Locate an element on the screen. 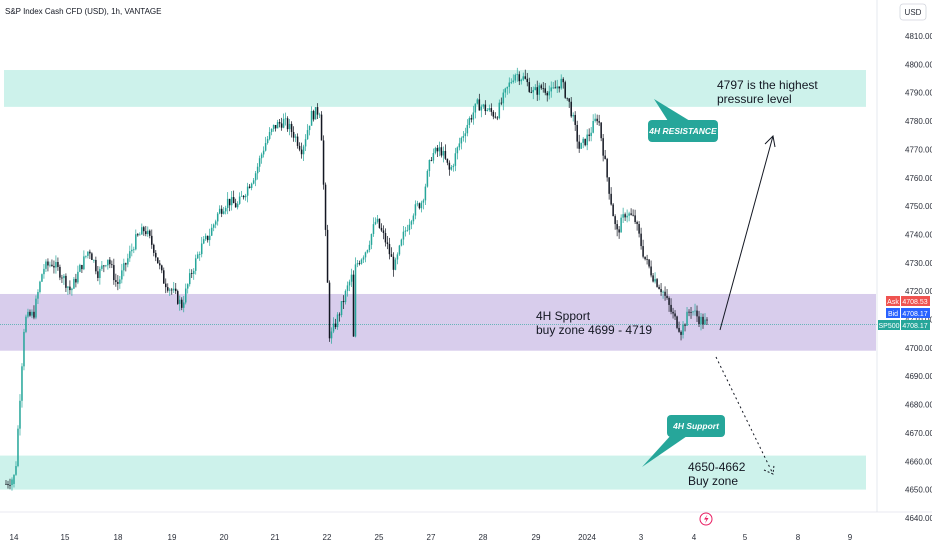 The image size is (932, 550). time-tick-label: 2024 is located at coordinates (587, 537).